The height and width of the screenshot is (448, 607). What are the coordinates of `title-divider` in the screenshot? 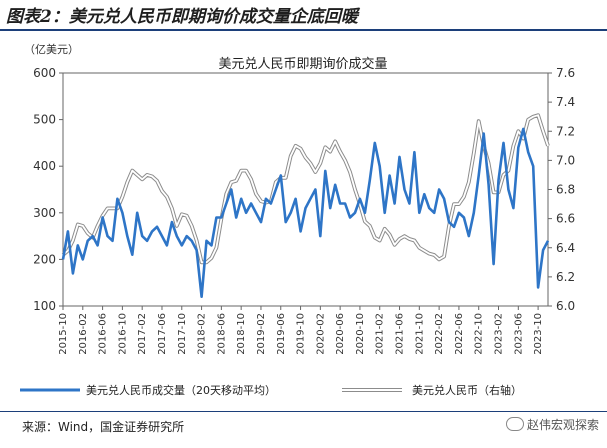 It's located at (303, 30).